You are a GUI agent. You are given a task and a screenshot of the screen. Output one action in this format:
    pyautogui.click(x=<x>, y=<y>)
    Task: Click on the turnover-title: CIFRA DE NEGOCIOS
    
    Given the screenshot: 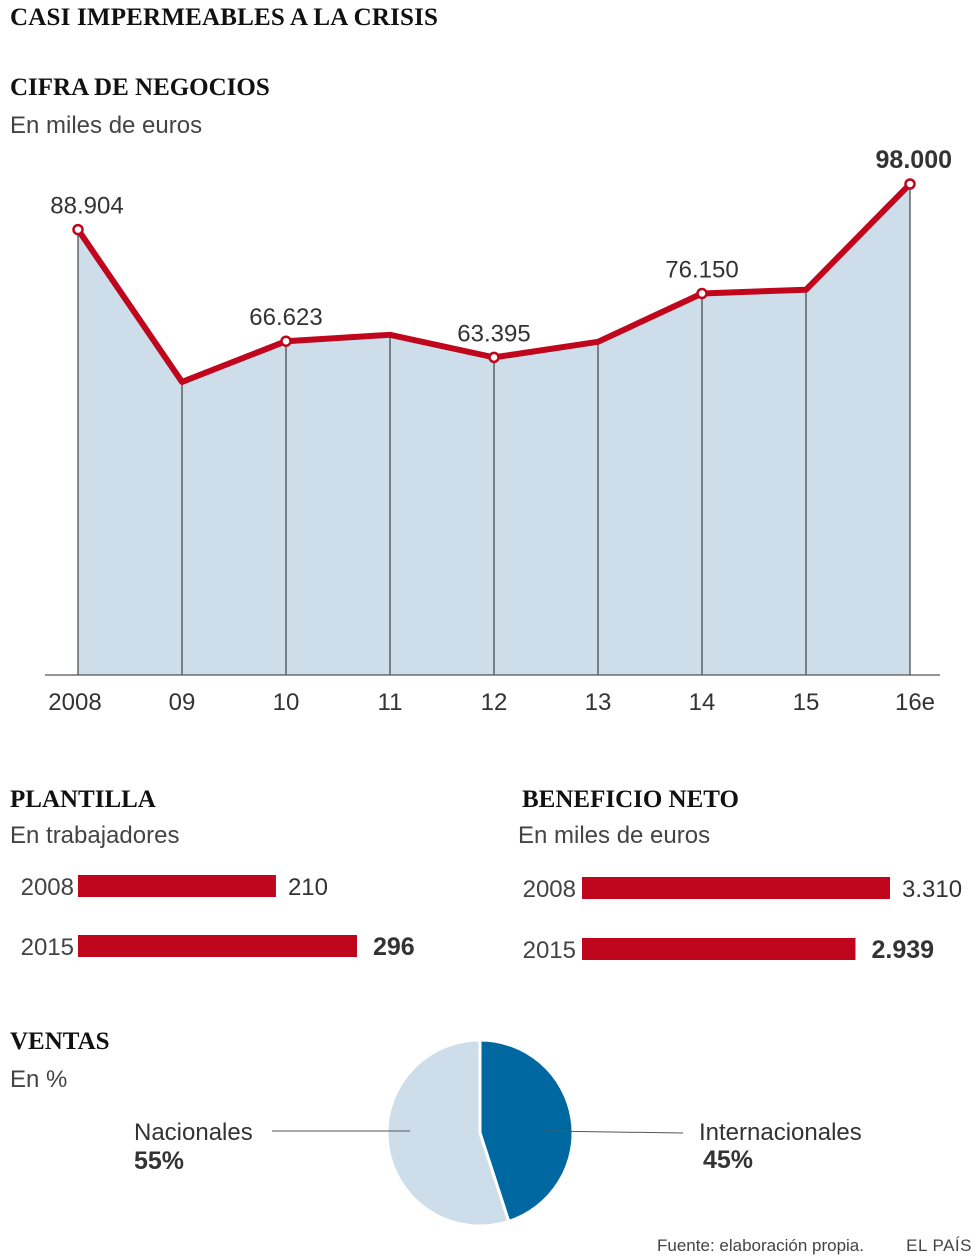 What is the action you would take?
    pyautogui.click(x=140, y=87)
    